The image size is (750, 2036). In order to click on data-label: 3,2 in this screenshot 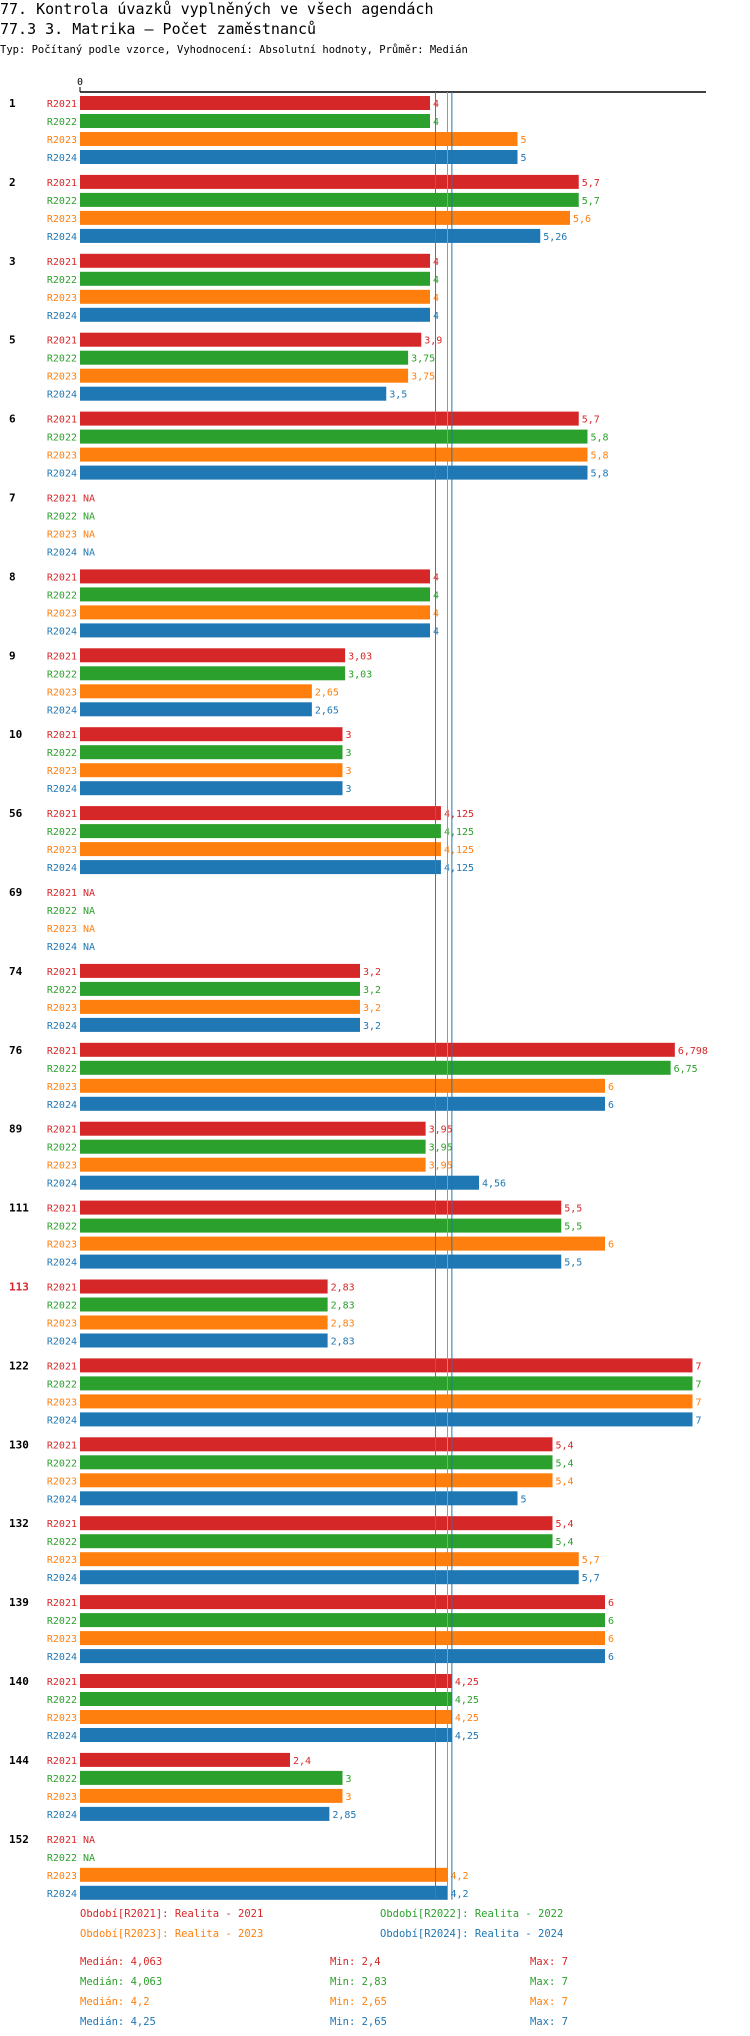, I will do `click(372, 972)`.